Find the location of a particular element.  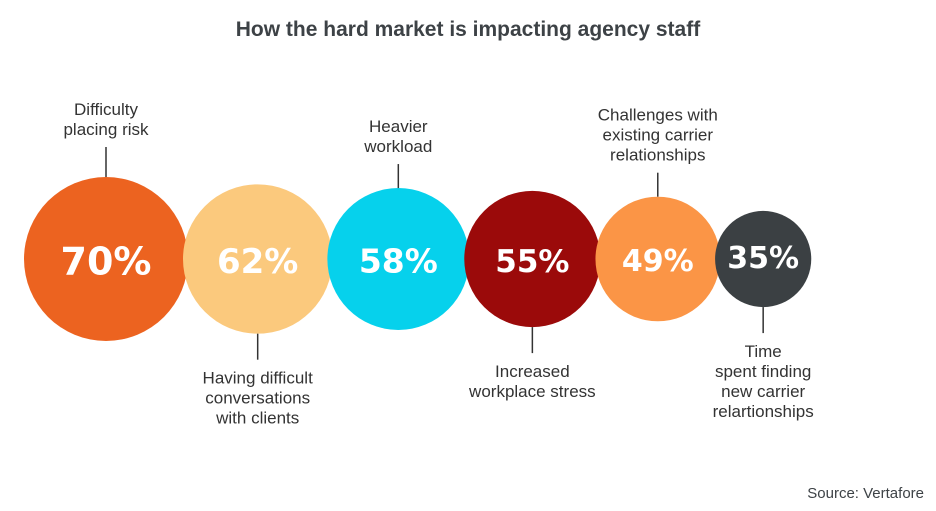

category-label-3: Increased workplace stress is located at coordinates (532, 381).